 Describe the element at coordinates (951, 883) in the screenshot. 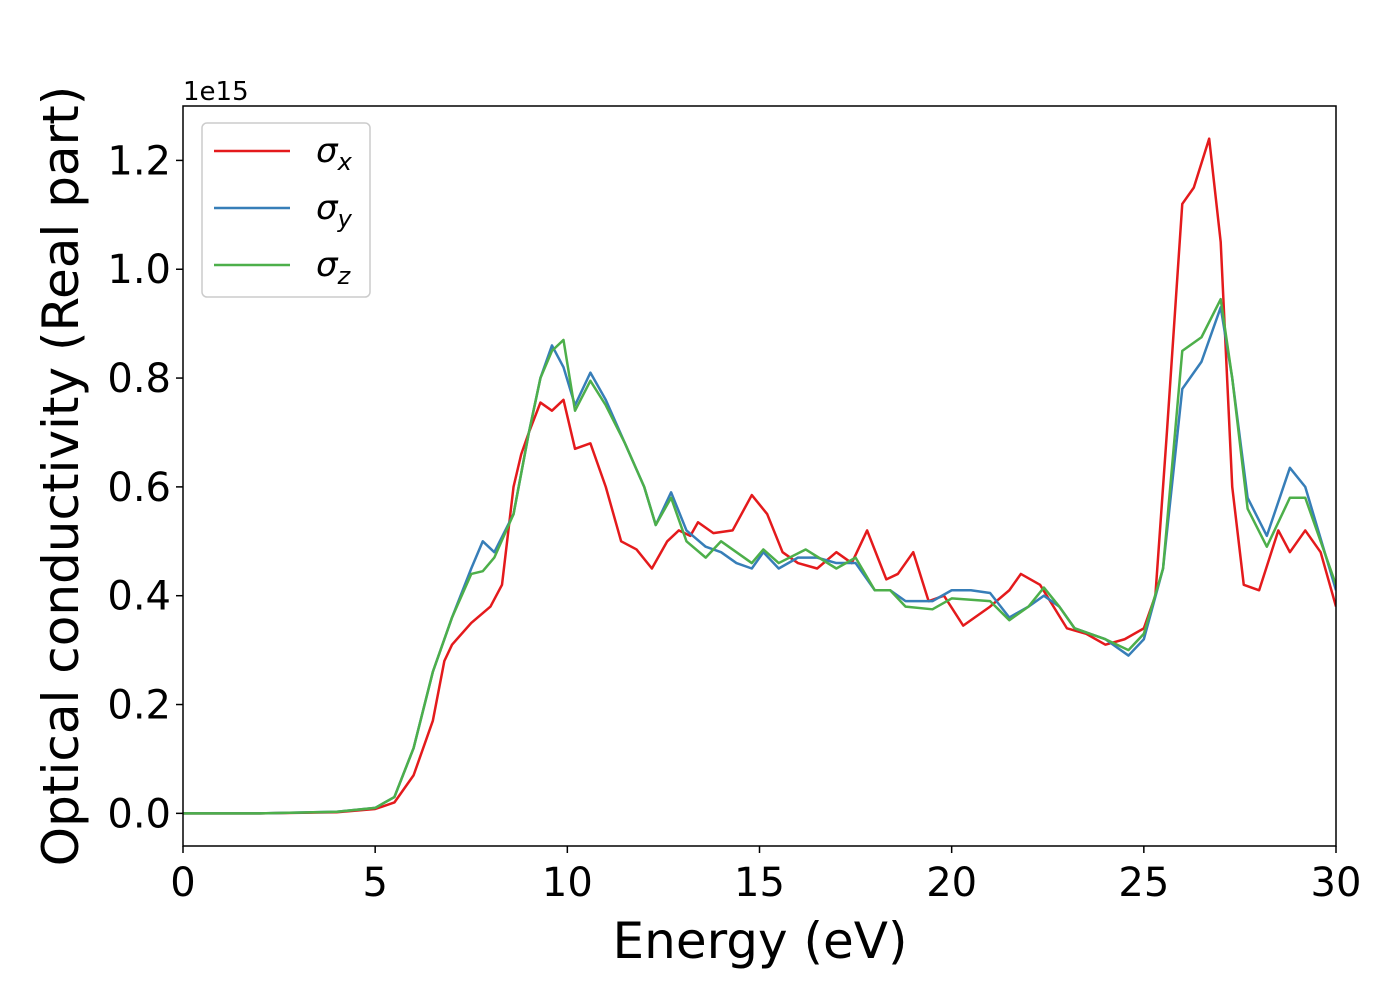

I see `x-tick-label: 20` at that location.